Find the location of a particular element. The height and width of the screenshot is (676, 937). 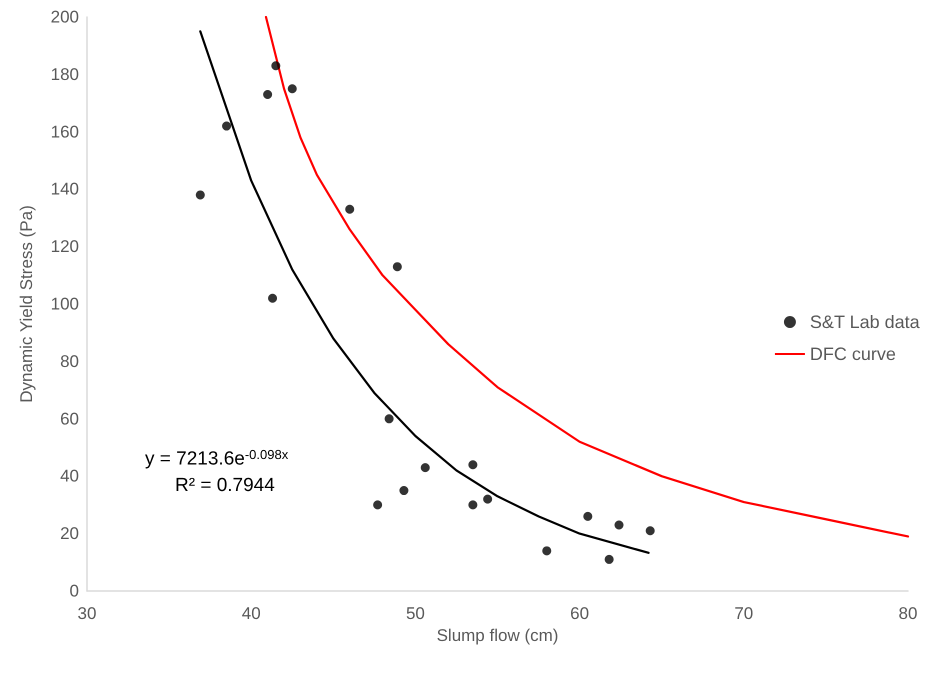

y-tick-label: 20 is located at coordinates (69, 534).